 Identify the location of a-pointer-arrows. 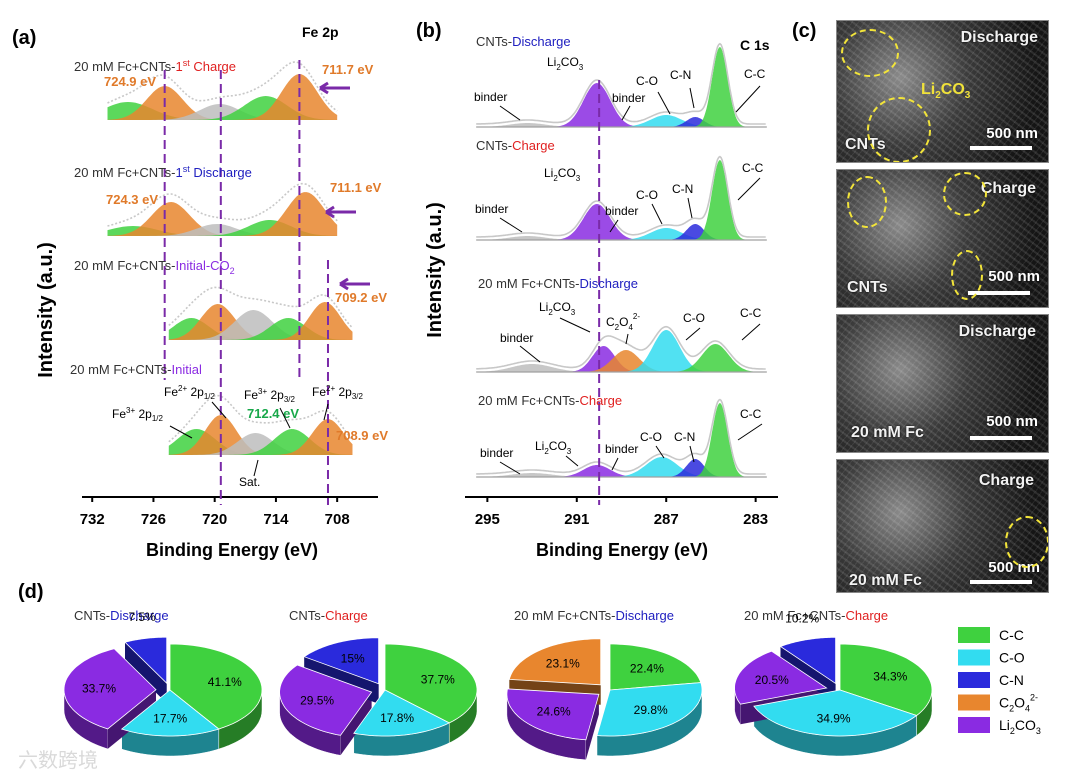
(249, 439).